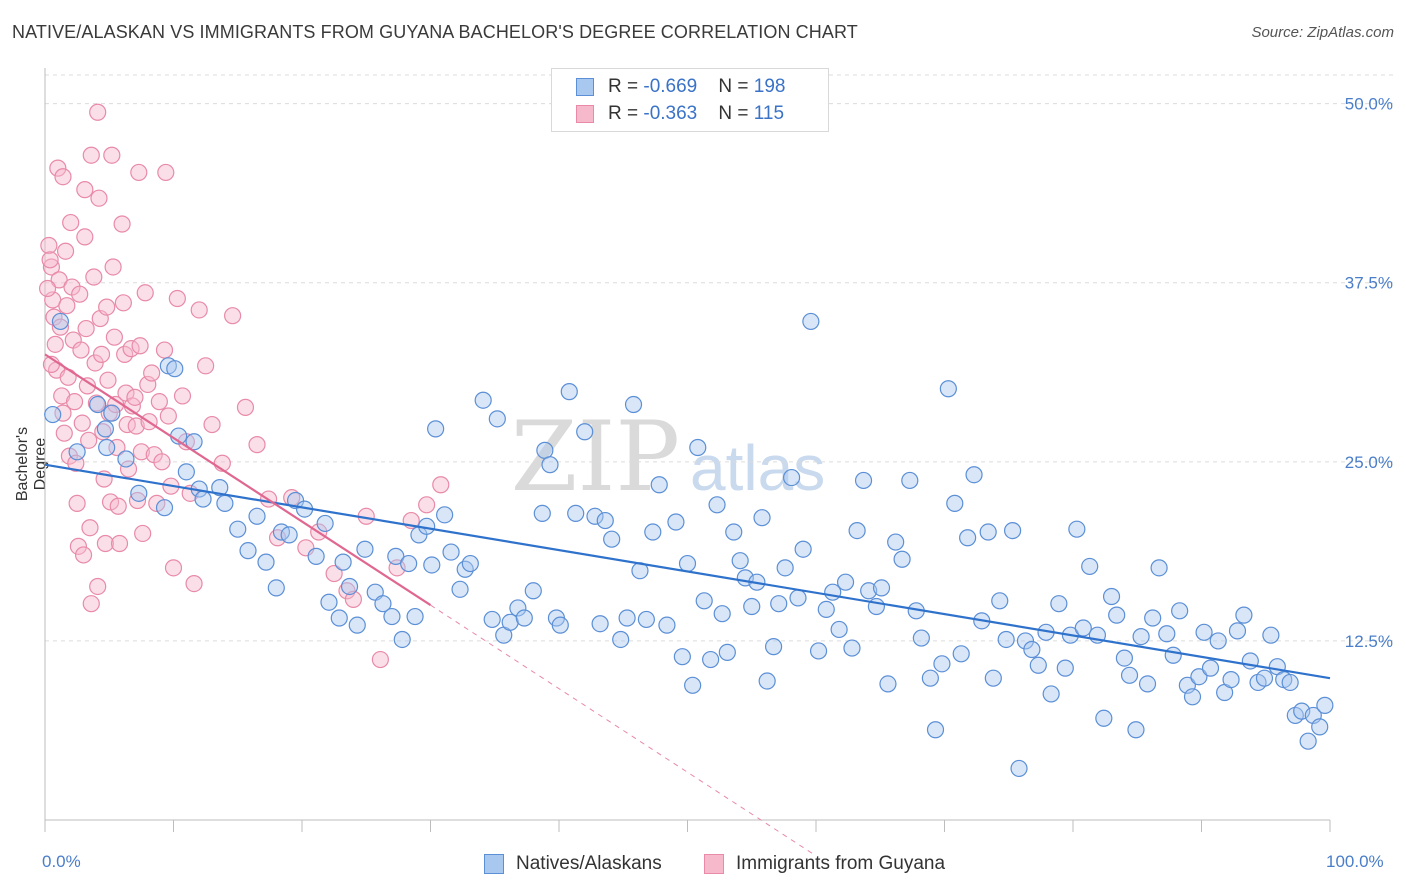  What do you see at coordinates (1369, 641) in the screenshot?
I see `y-tick-label: 12.5%` at bounding box center [1369, 641].